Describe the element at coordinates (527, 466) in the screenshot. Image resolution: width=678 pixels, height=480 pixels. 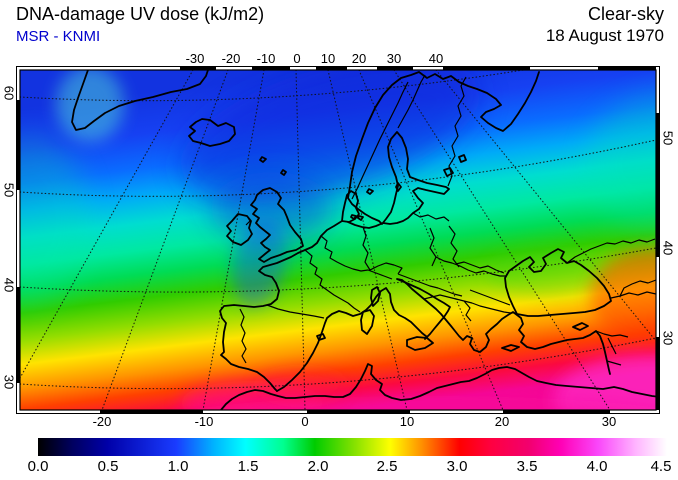
I see `colorbar-tick-label: 3.5` at that location.